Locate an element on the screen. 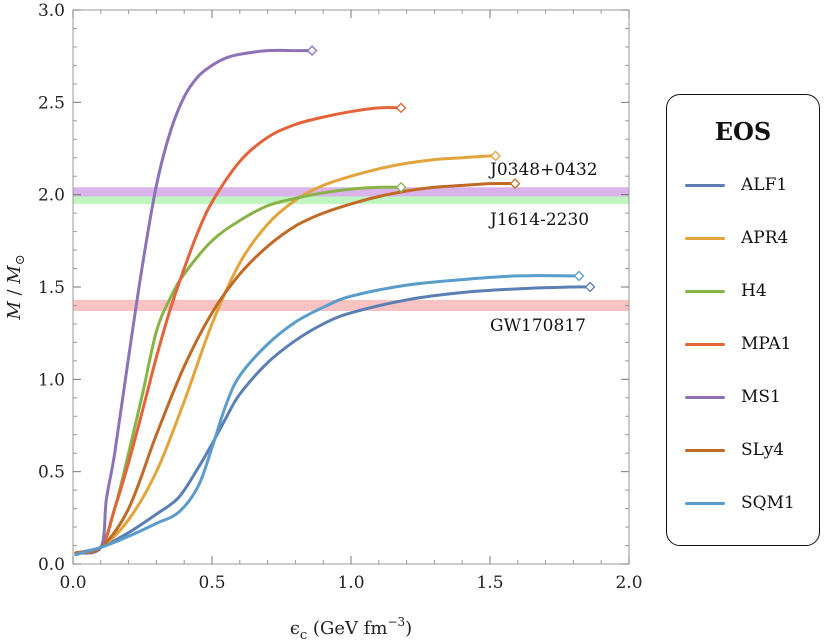 This screenshot has height=642, width=830. max-mass-markers is located at coordinates (451, 169).